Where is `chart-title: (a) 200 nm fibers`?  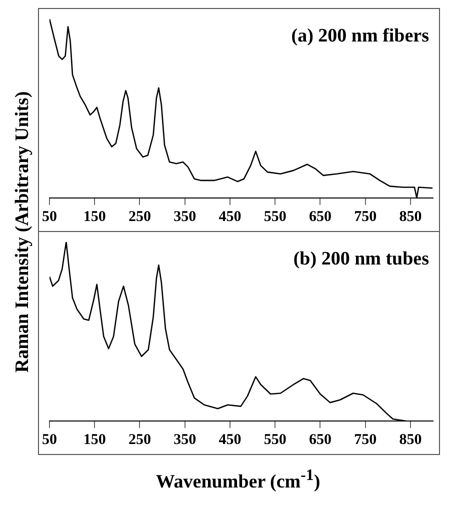 chart-title: (a) 200 nm fibers is located at coordinates (360, 35).